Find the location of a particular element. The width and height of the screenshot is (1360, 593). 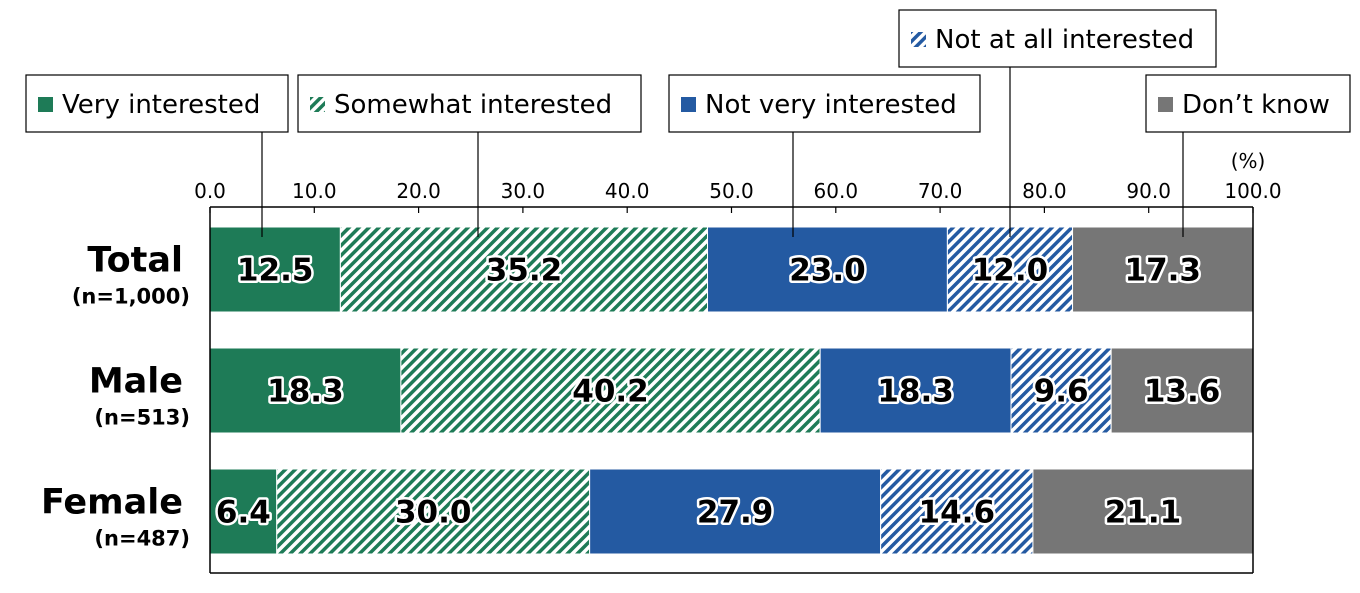

data-label: 13.6 is located at coordinates (1182, 392).